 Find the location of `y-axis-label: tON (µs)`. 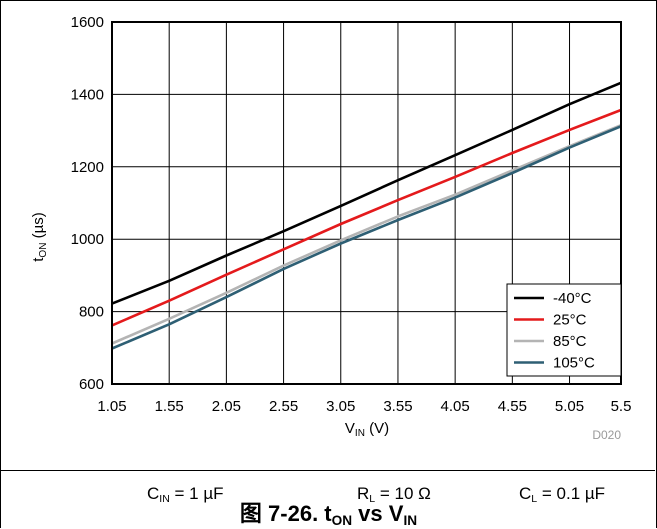

y-axis-label: tON (µs) is located at coordinates (39, 236).